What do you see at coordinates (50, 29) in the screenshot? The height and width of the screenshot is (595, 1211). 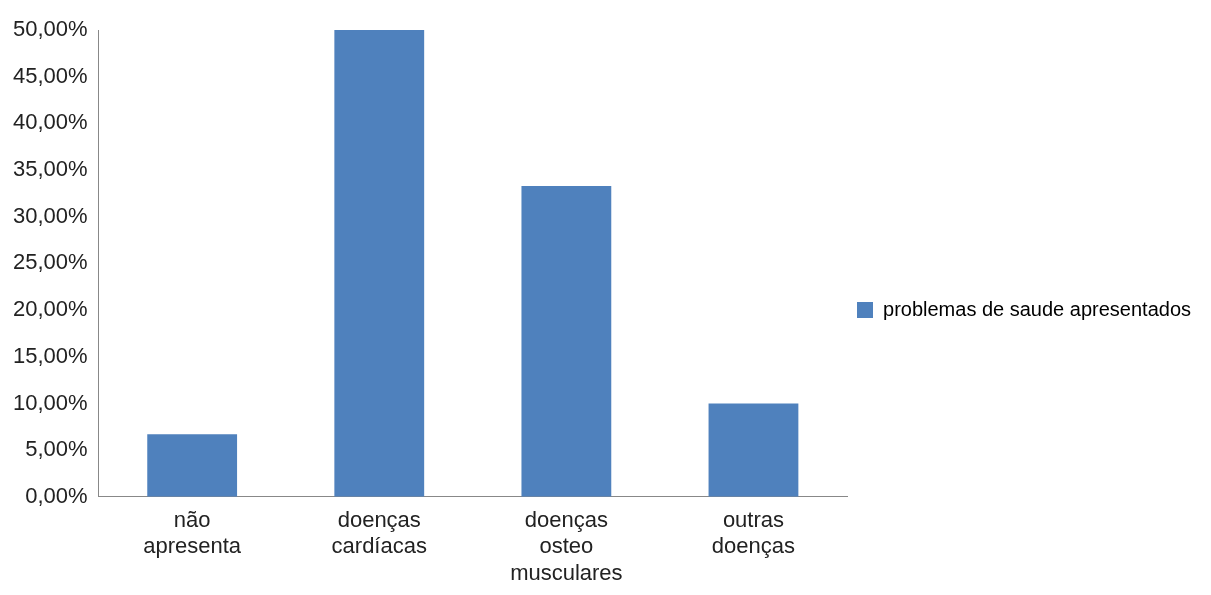 I see `y-tick-label: 50,00%` at bounding box center [50, 29].